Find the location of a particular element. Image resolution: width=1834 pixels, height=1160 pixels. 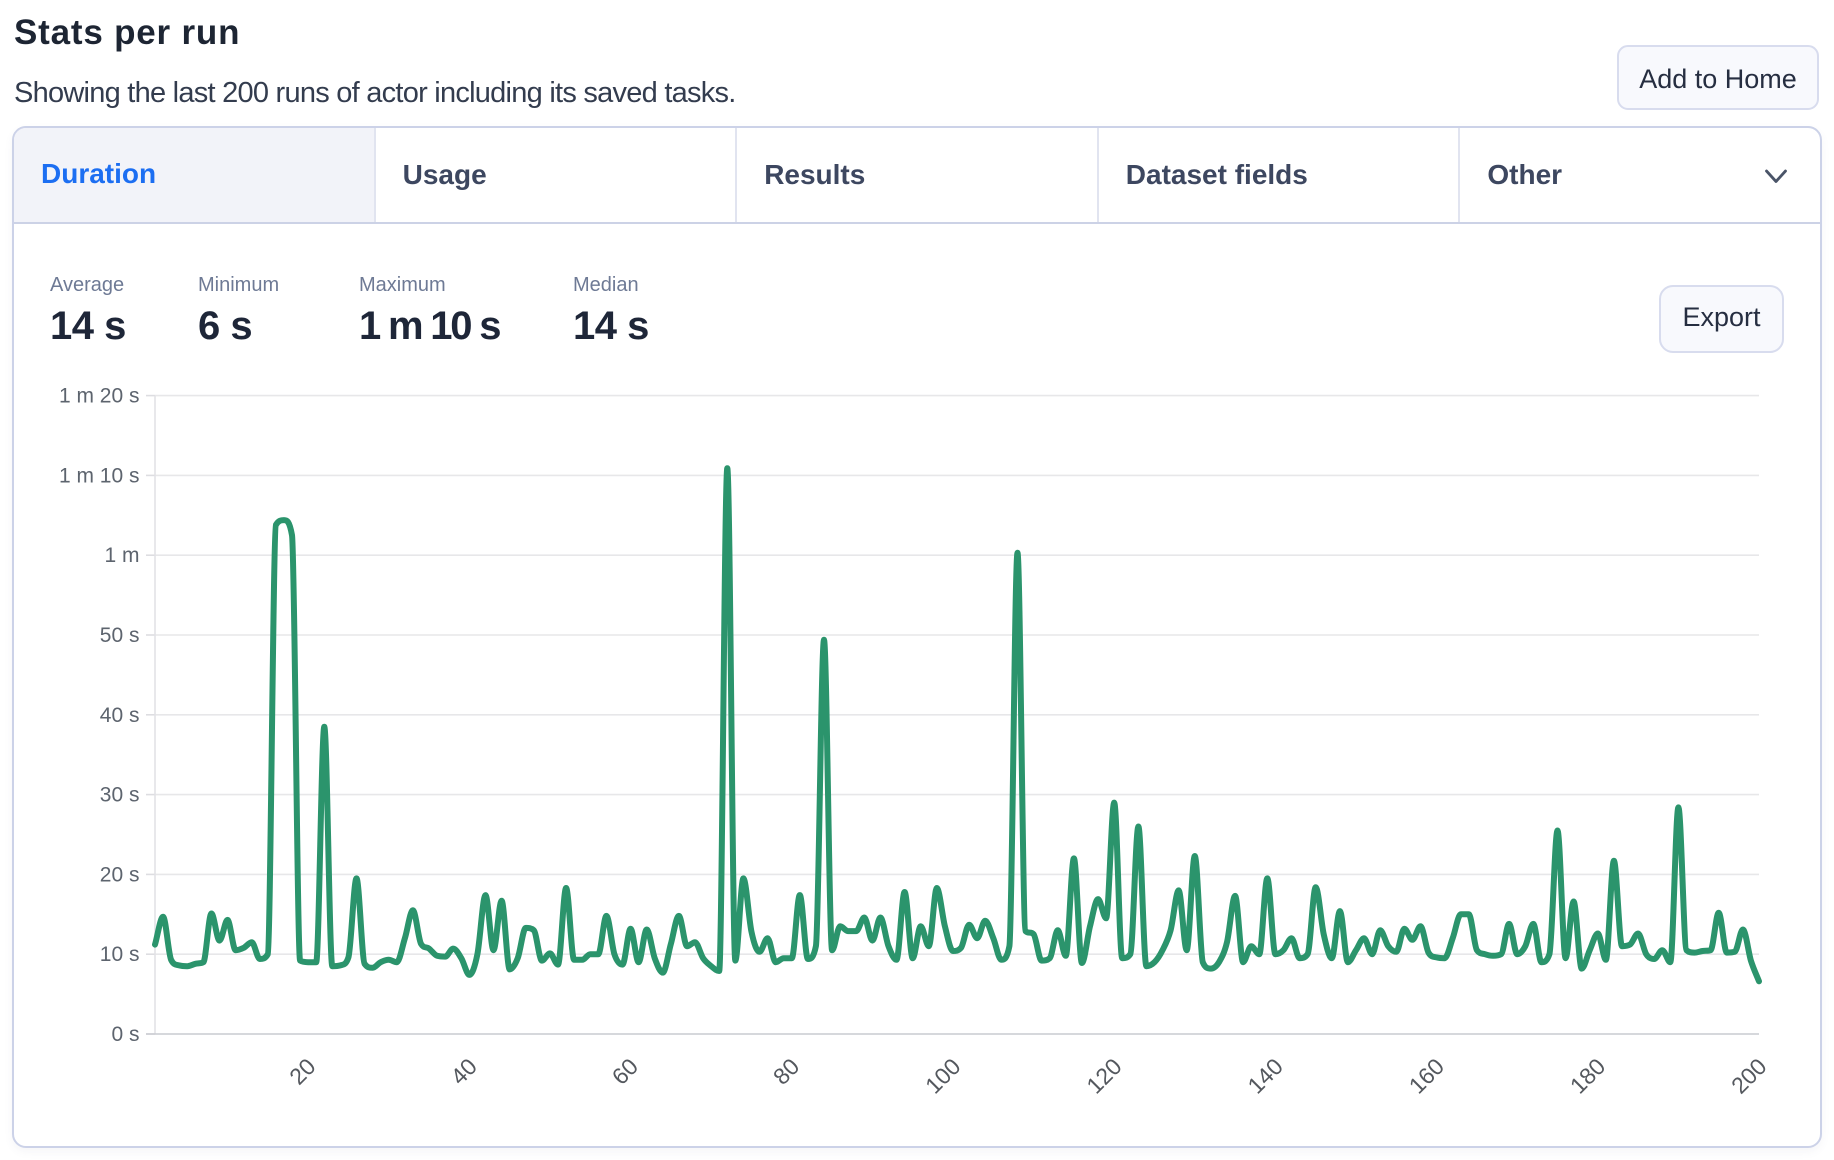

svg-text: 1 m is located at coordinates (121, 555).